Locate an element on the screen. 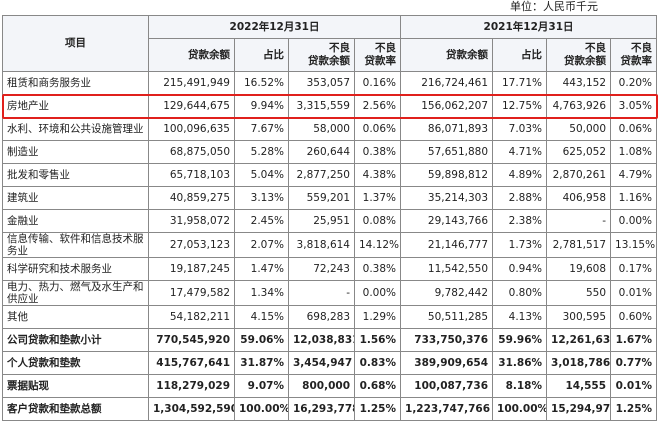 This screenshot has height=447, width=660. cell: 5.04% is located at coordinates (261, 175).